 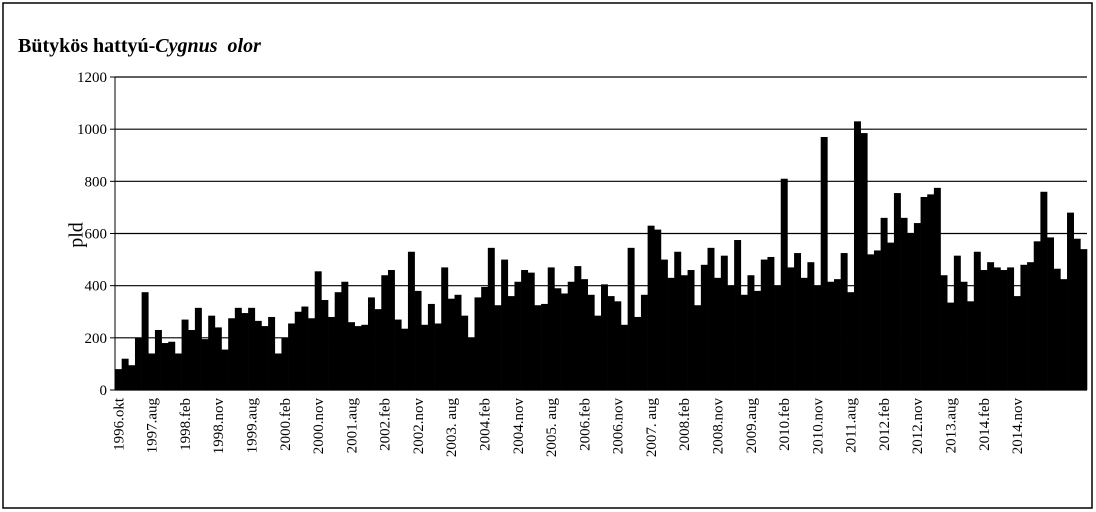 What do you see at coordinates (386, 424) in the screenshot?
I see `x-tick-label: 2002.feb` at bounding box center [386, 424].